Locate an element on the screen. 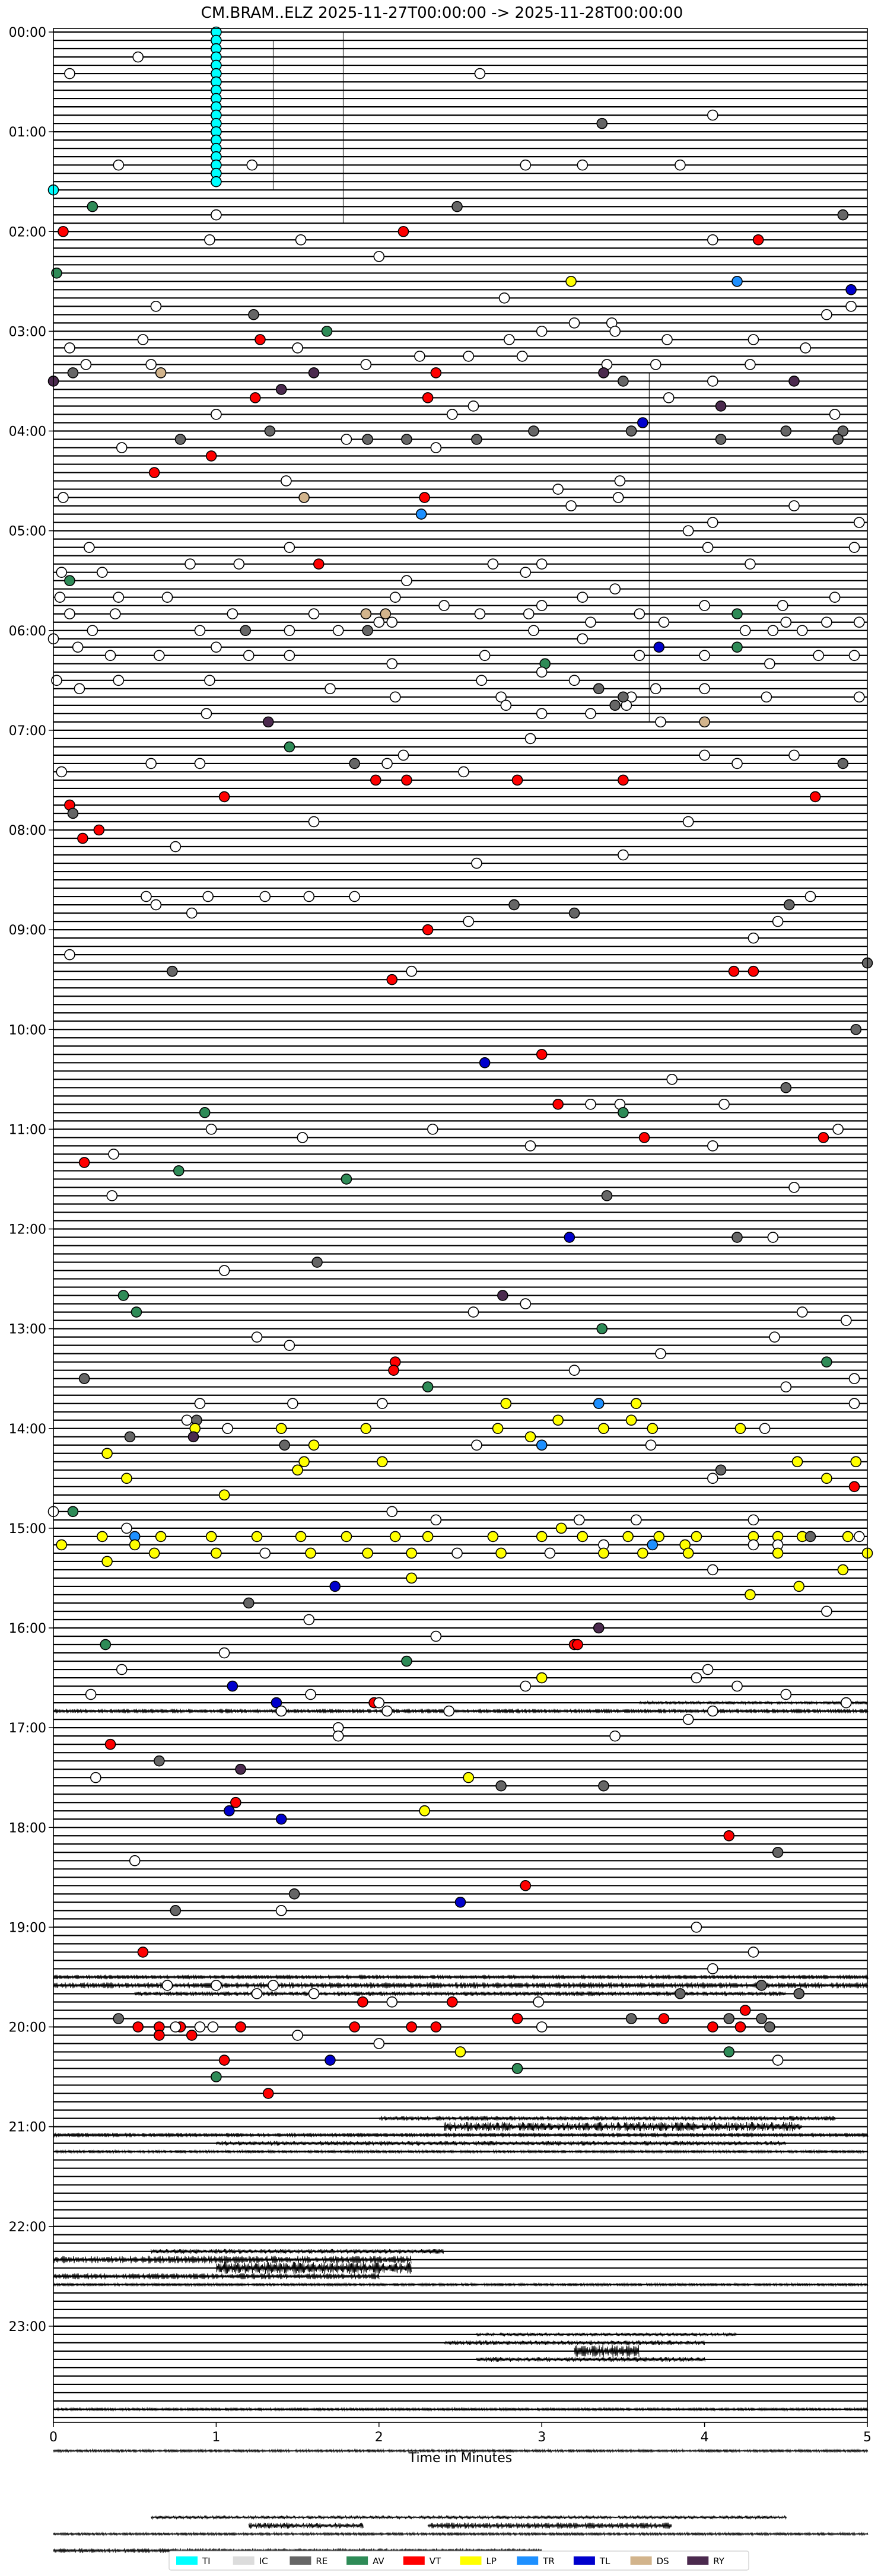  y-tick-label: 08:00 is located at coordinates (27, 830).